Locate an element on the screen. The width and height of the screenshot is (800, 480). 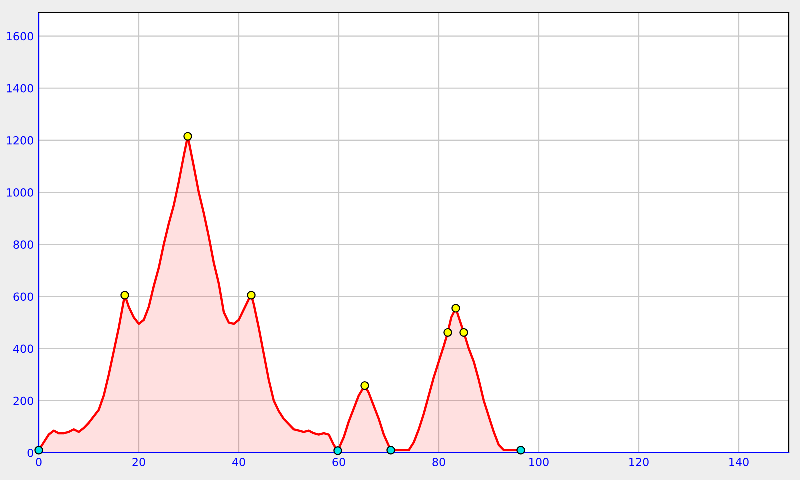
x-tick-label: 100 is located at coordinates (539, 462).